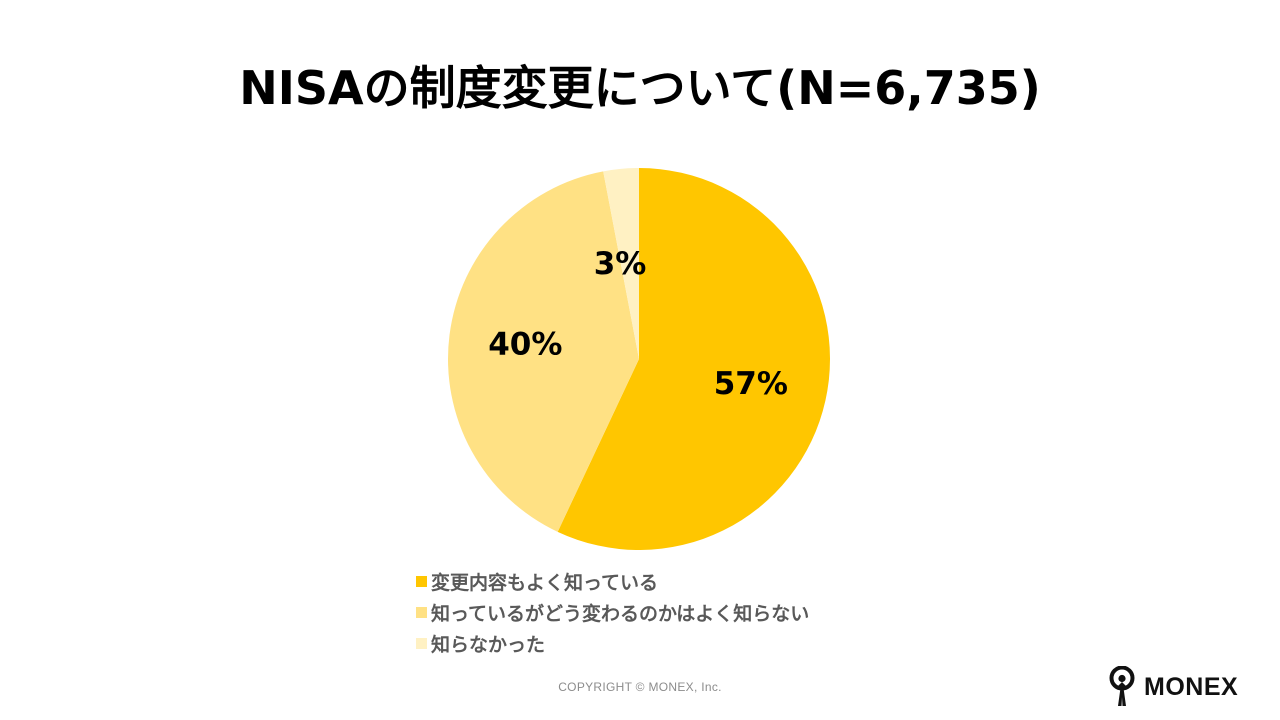 The width and height of the screenshot is (1280, 720). Describe the element at coordinates (525, 345) in the screenshot. I see `pie-data-label: 40%` at that location.